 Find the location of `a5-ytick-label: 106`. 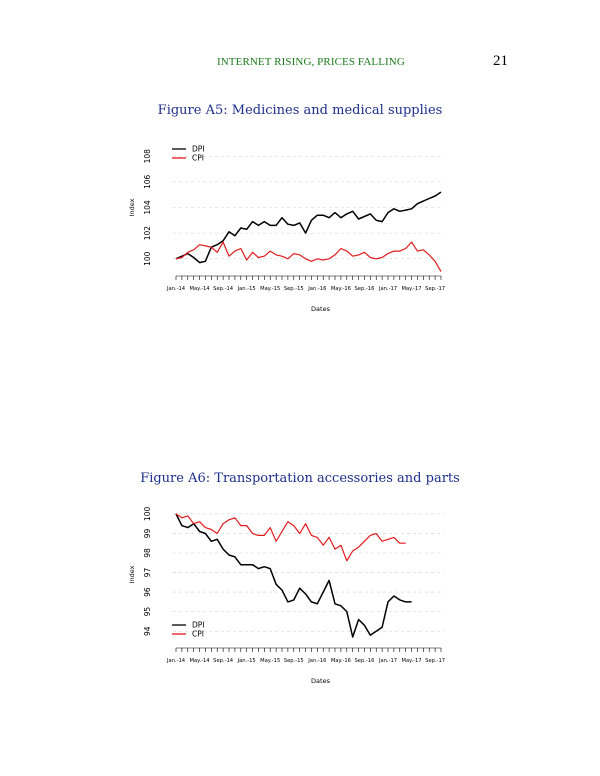

a5-ytick-label: 106 is located at coordinates (147, 181).